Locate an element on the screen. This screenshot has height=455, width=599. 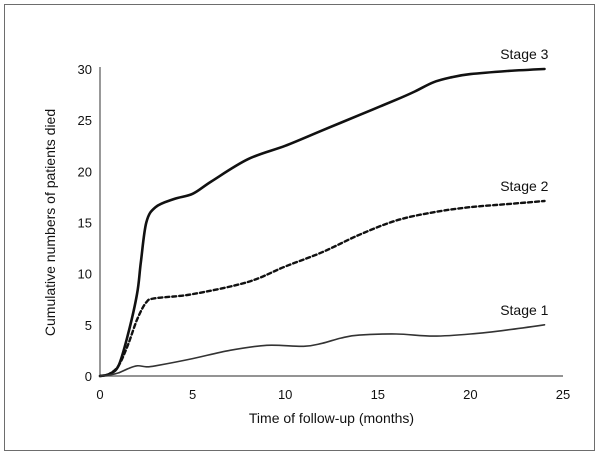
series-label-stage-3: Stage 3 is located at coordinates (524, 54).